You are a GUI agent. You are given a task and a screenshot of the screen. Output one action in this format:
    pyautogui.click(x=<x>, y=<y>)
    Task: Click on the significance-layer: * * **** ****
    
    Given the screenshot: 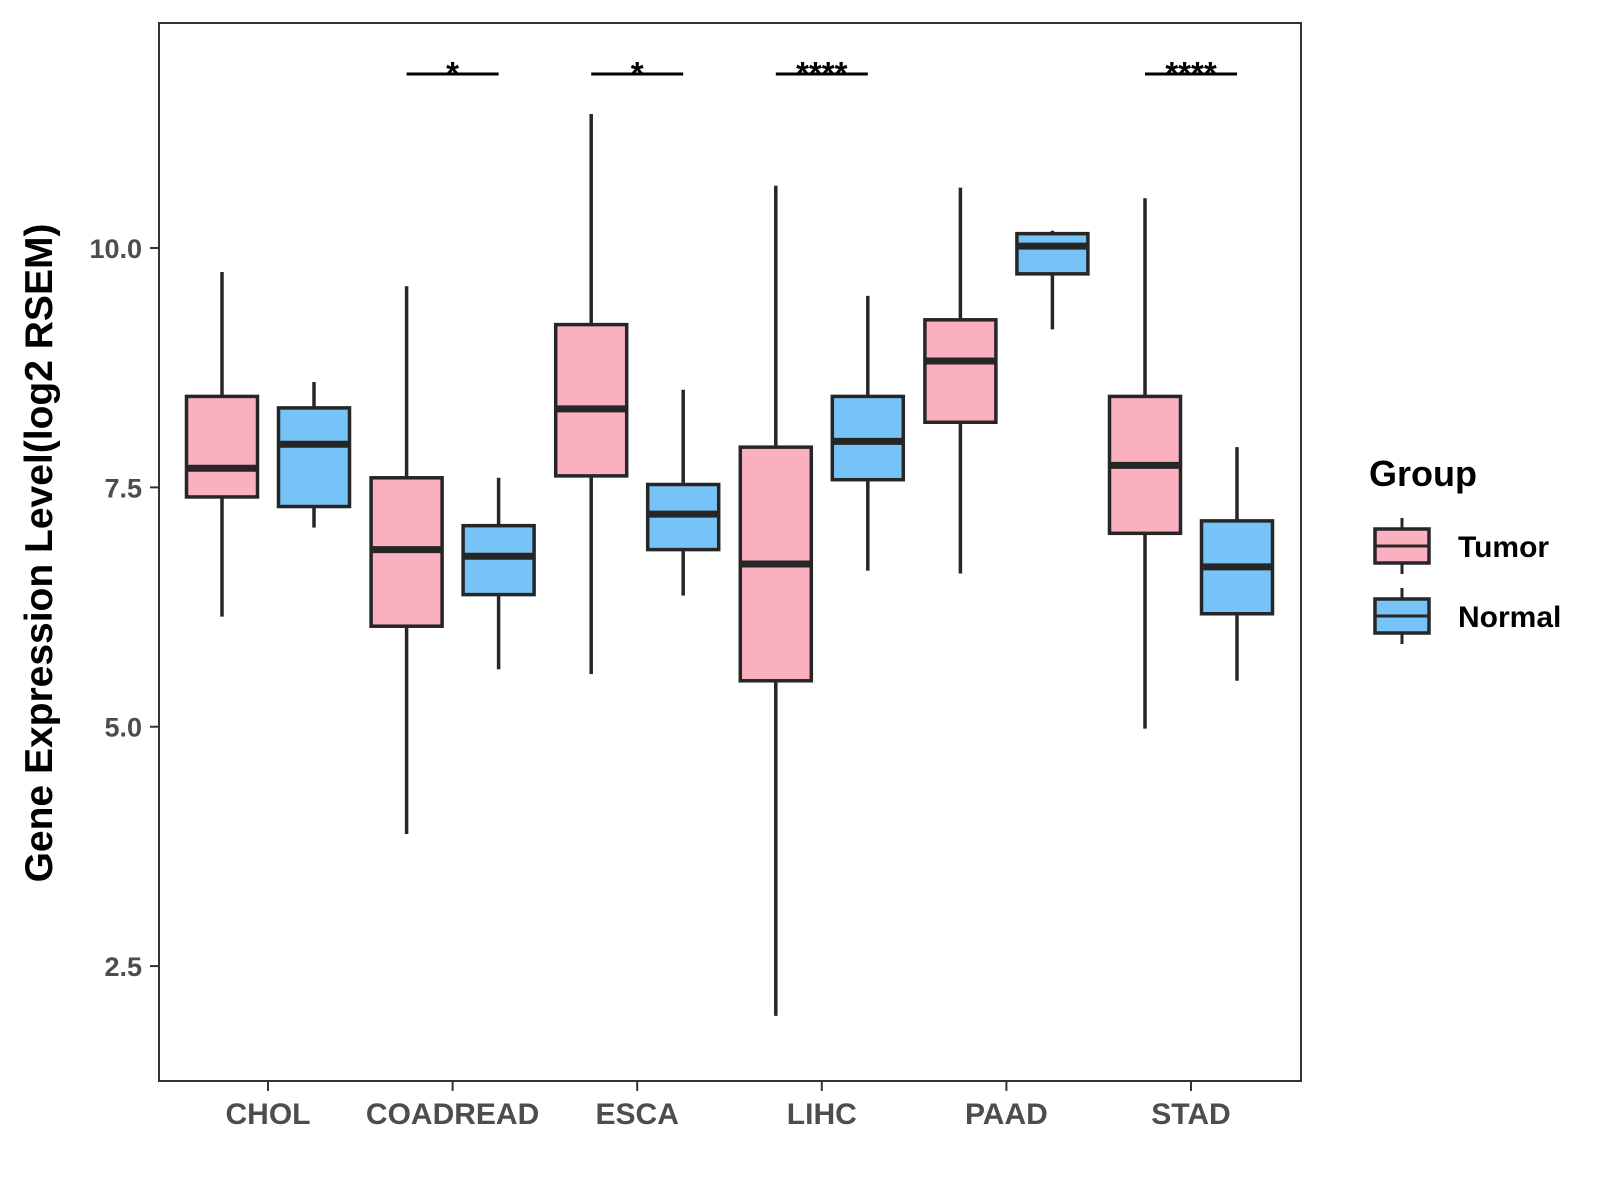 What is the action you would take?
    pyautogui.click(x=821, y=73)
    